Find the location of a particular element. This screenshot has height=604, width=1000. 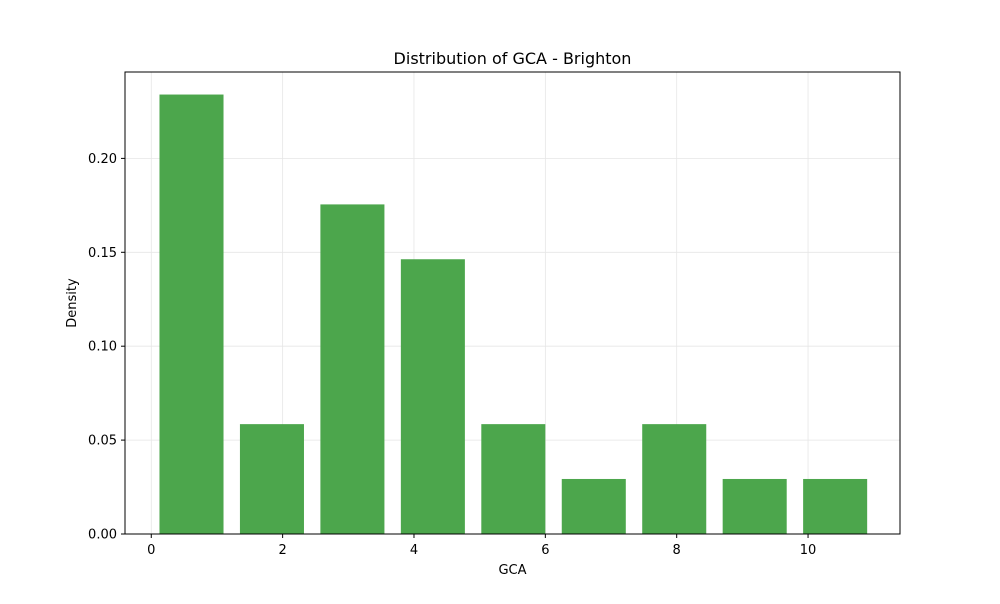

chart-title: Distribution of GCA - Brighton is located at coordinates (513, 58).